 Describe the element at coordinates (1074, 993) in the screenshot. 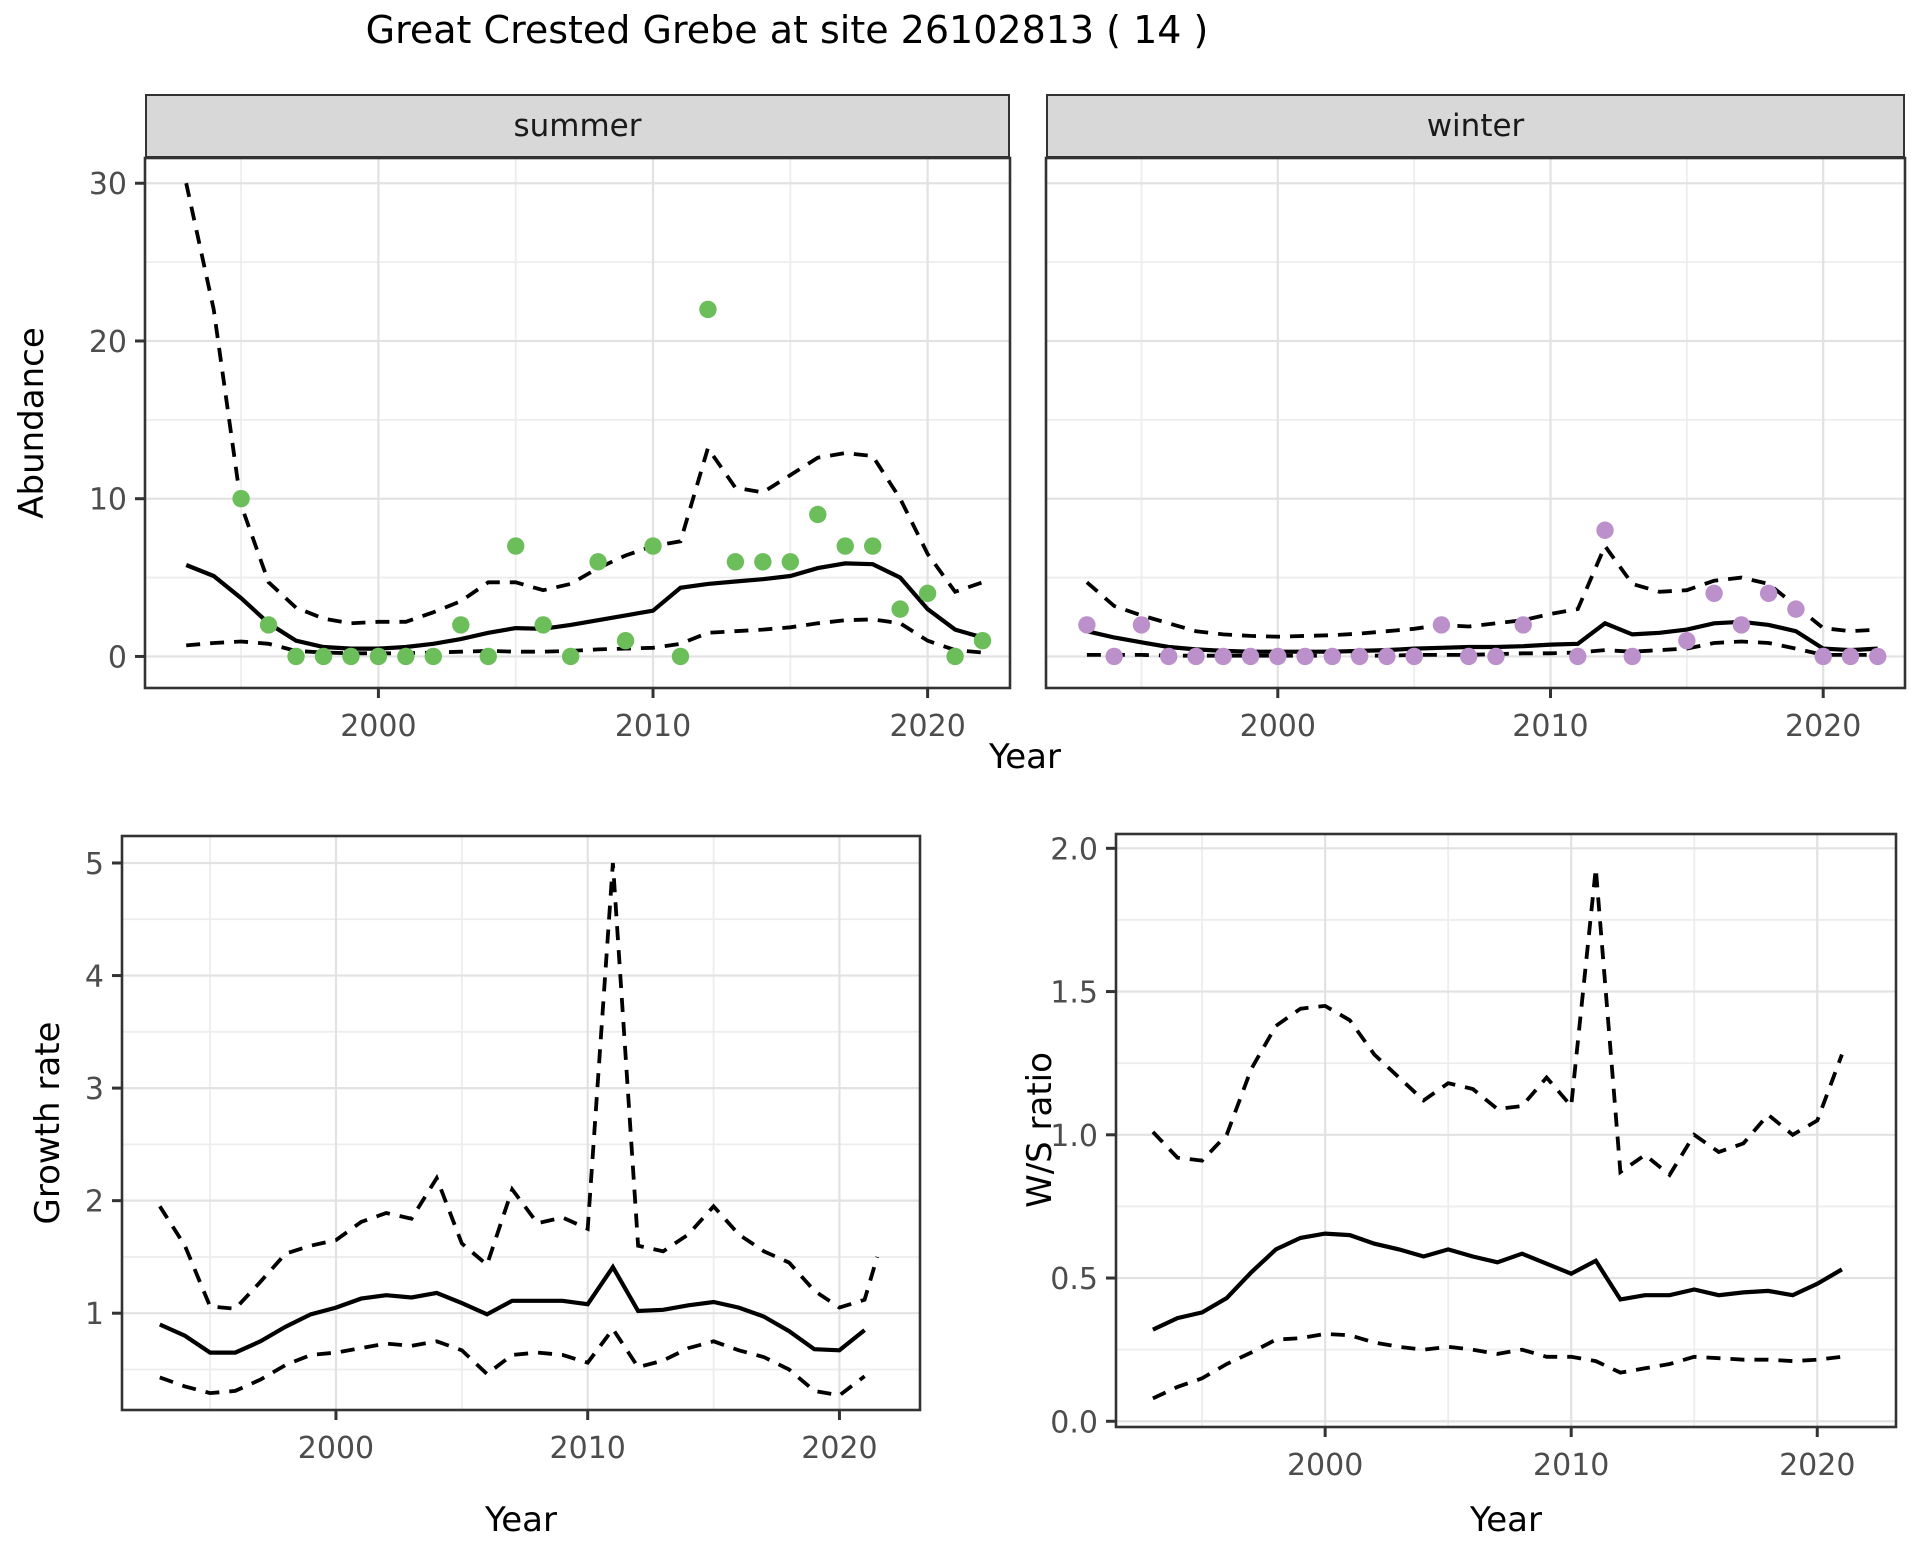

I see `svg-text: 1.5` at that location.